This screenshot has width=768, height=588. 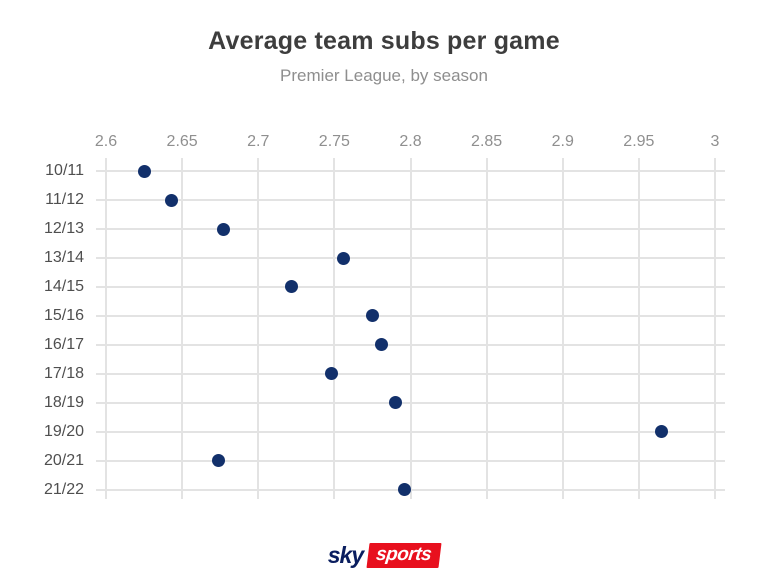 What do you see at coordinates (345, 555) in the screenshot?
I see `sky-wordmark: sky` at bounding box center [345, 555].